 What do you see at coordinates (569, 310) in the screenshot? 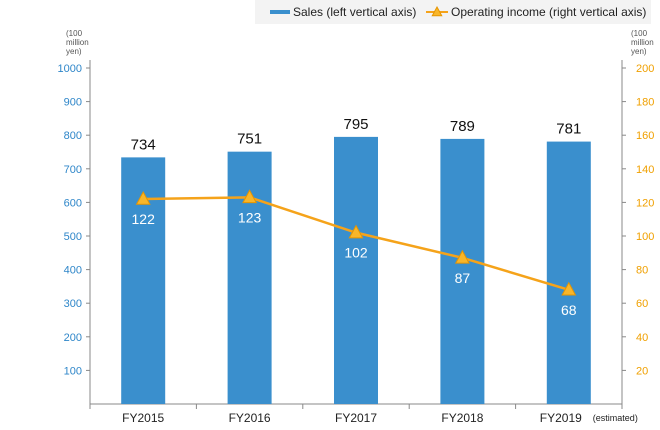
I see `operating-income-value-label: 68` at bounding box center [569, 310].